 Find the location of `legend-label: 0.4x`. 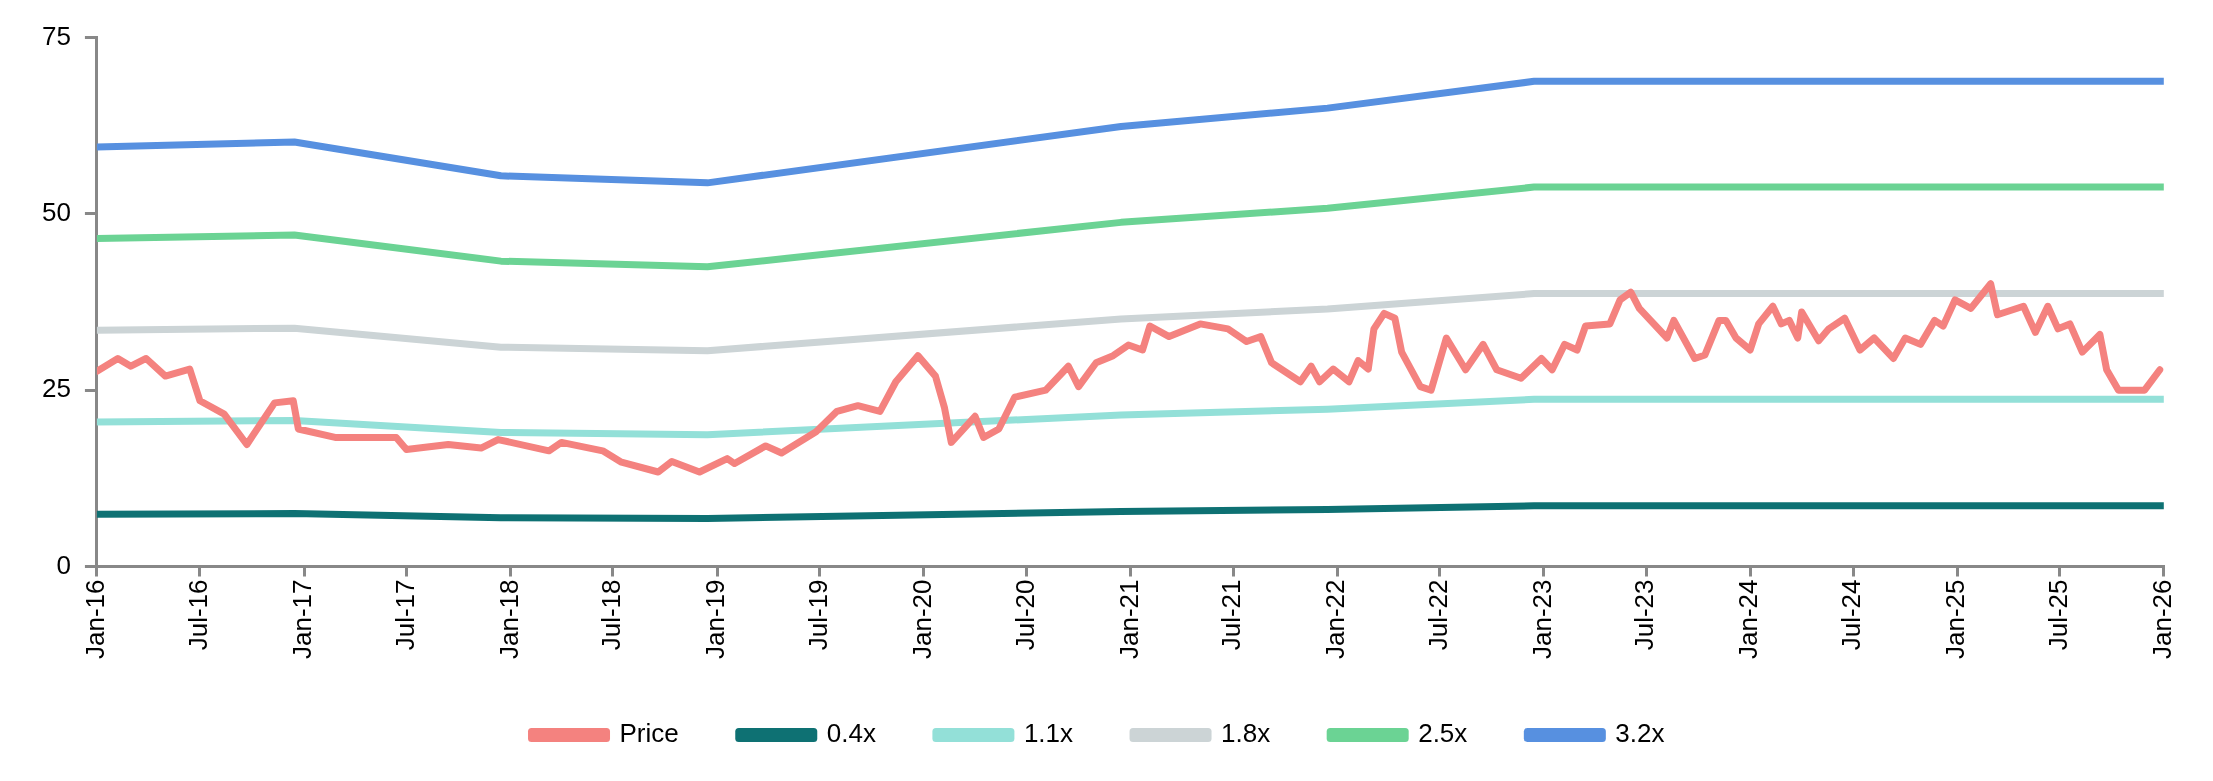

legend-label: 0.4x is located at coordinates (851, 733).